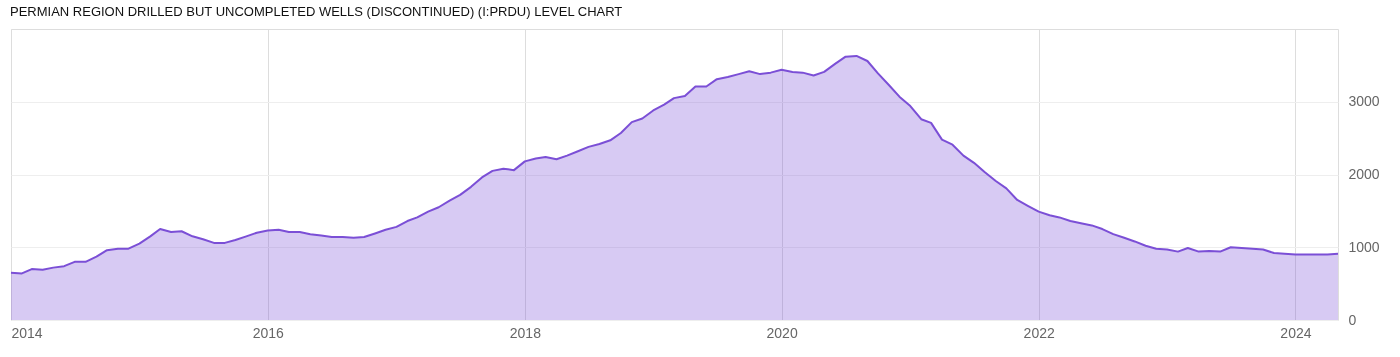 This screenshot has height=357, width=1400. What do you see at coordinates (1364, 101) in the screenshot?
I see `y-tick-label: 3000` at bounding box center [1364, 101].